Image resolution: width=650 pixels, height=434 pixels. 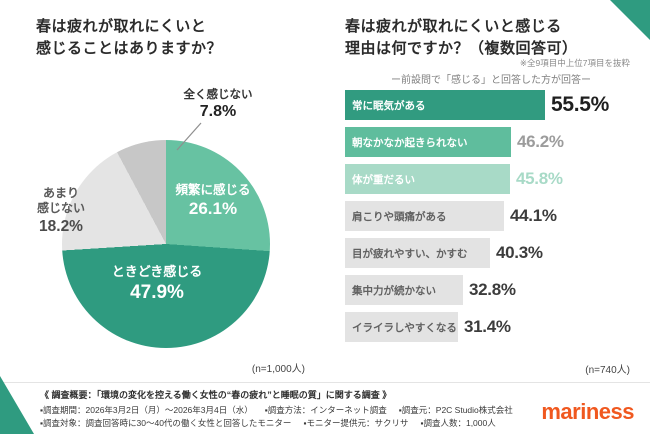 I want to click on bar-row: イライラしやすくなる 31.4%, so click(x=495, y=327).